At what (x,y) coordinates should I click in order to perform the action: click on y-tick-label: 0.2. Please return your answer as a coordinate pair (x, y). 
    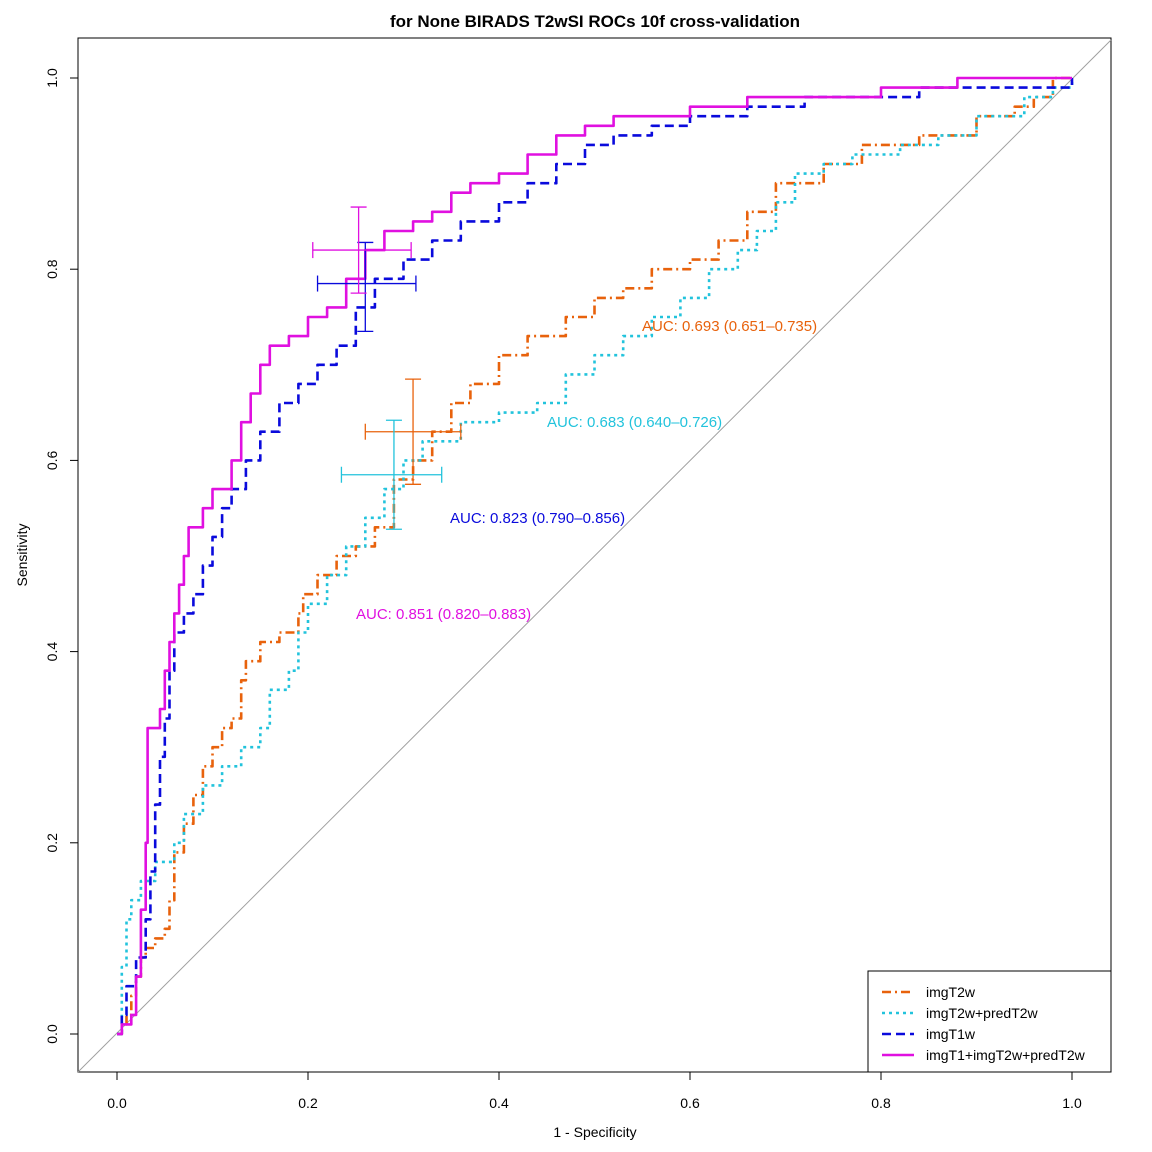
    Looking at the image, I should click on (52, 843).